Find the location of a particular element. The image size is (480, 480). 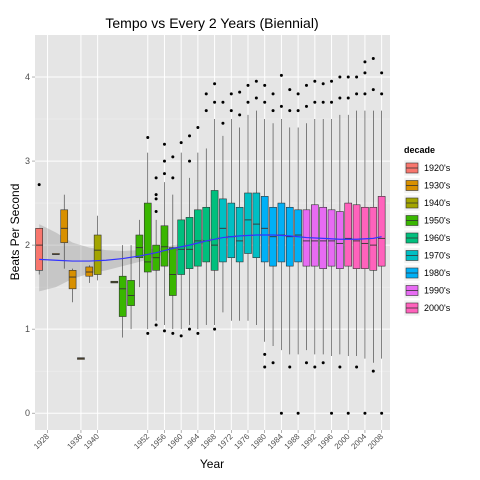

boxplot-1948 is located at coordinates (131, 287).